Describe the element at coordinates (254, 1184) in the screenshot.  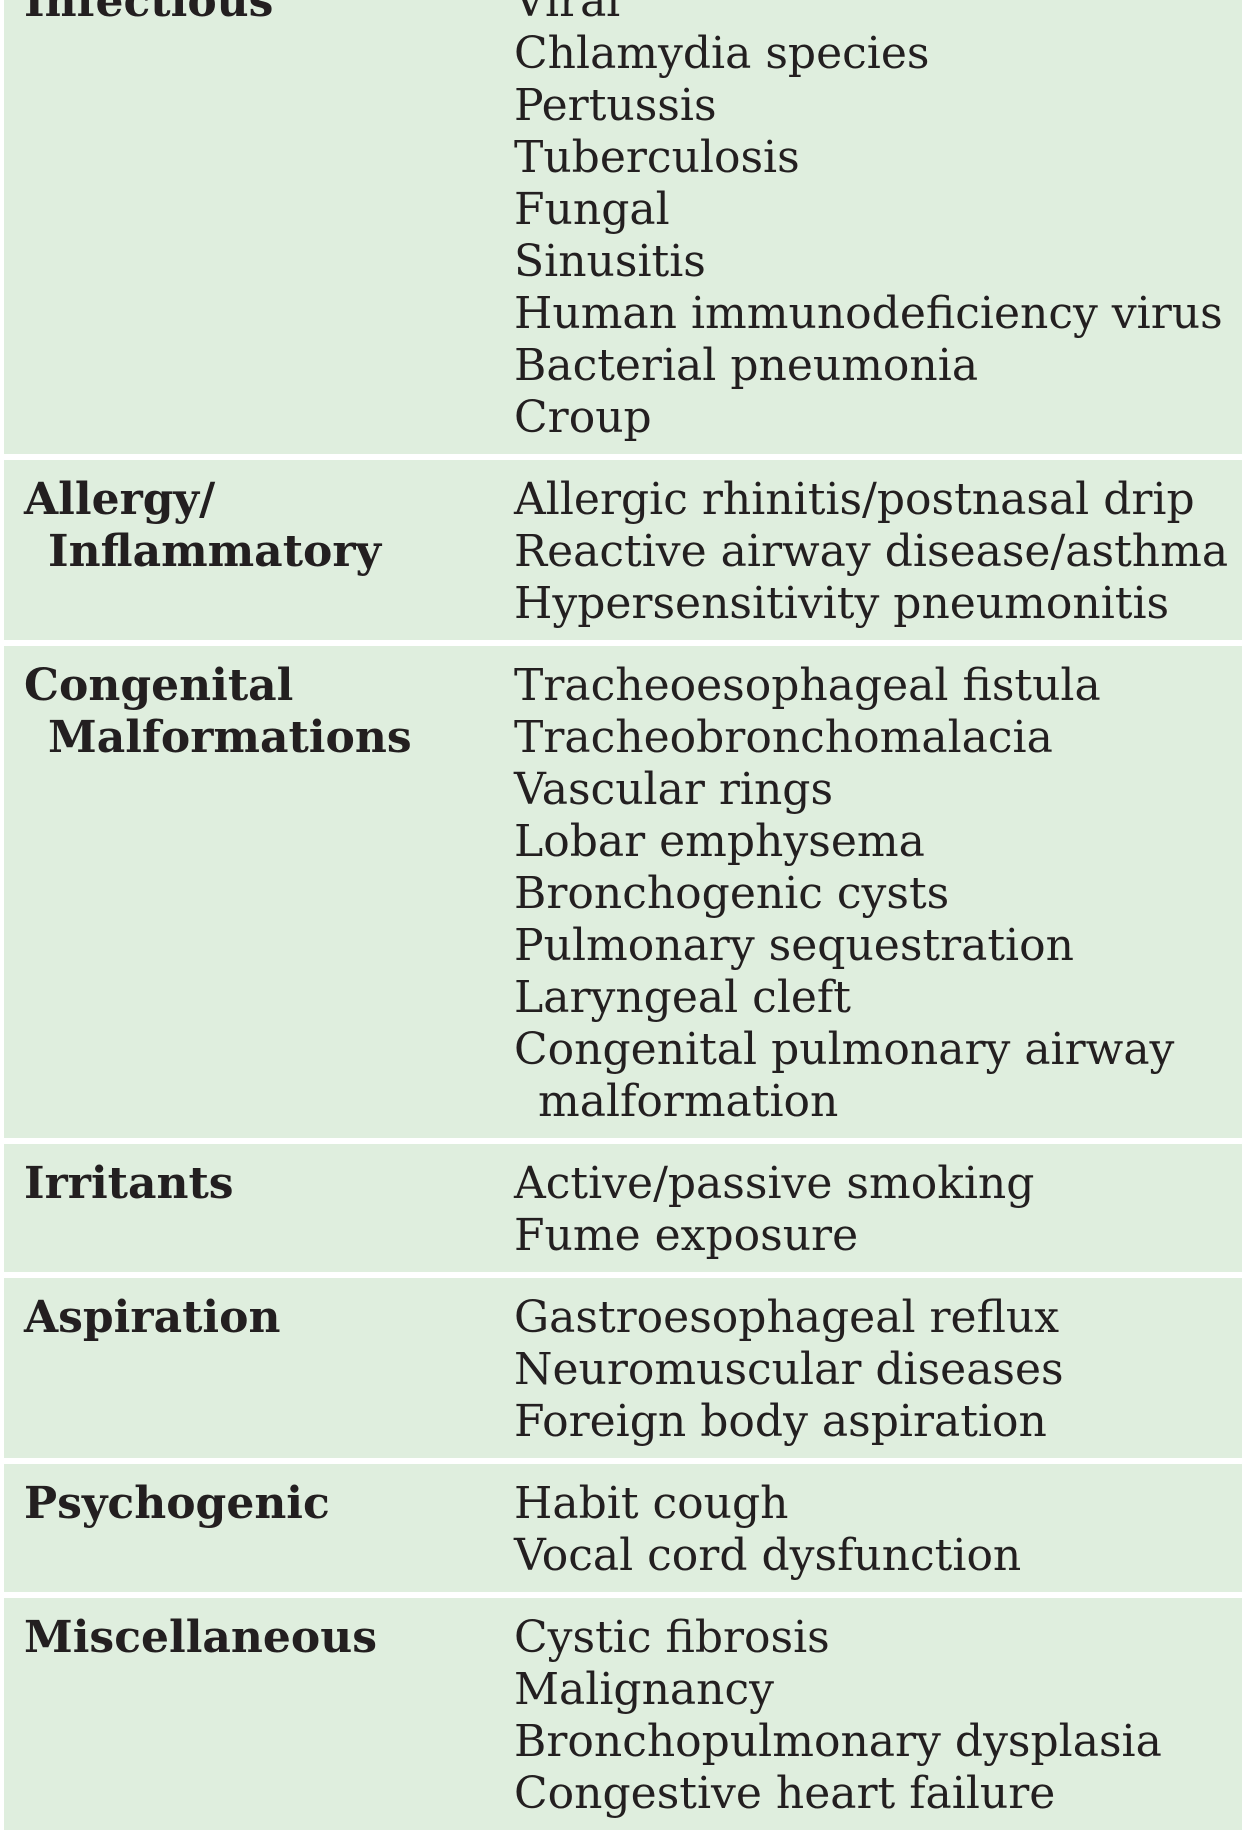
I see `category-cell: Irritants` at that location.